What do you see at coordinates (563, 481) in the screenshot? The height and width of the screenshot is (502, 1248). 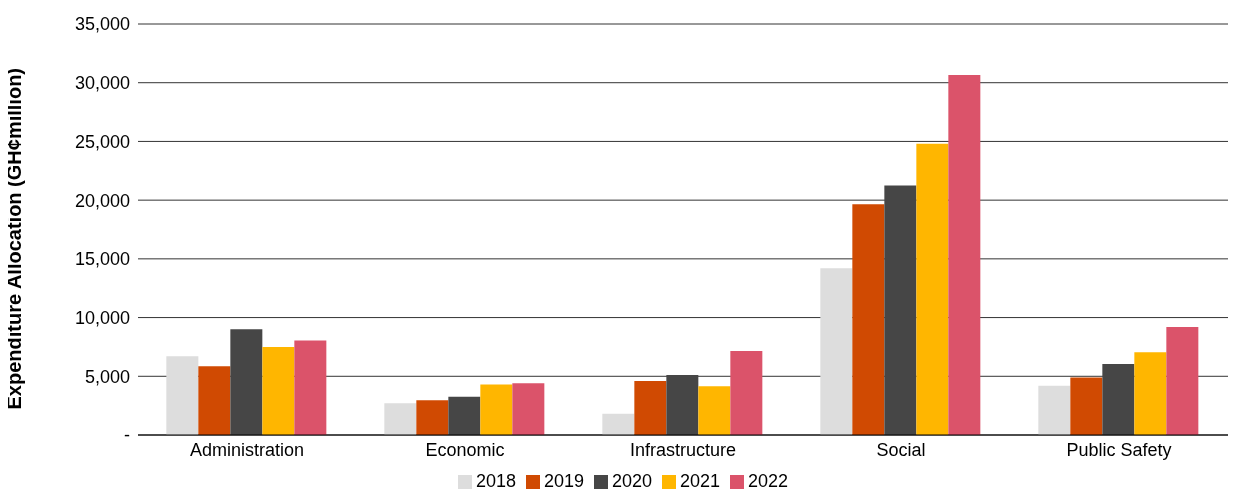 I see `legend-label: 2019` at bounding box center [563, 481].